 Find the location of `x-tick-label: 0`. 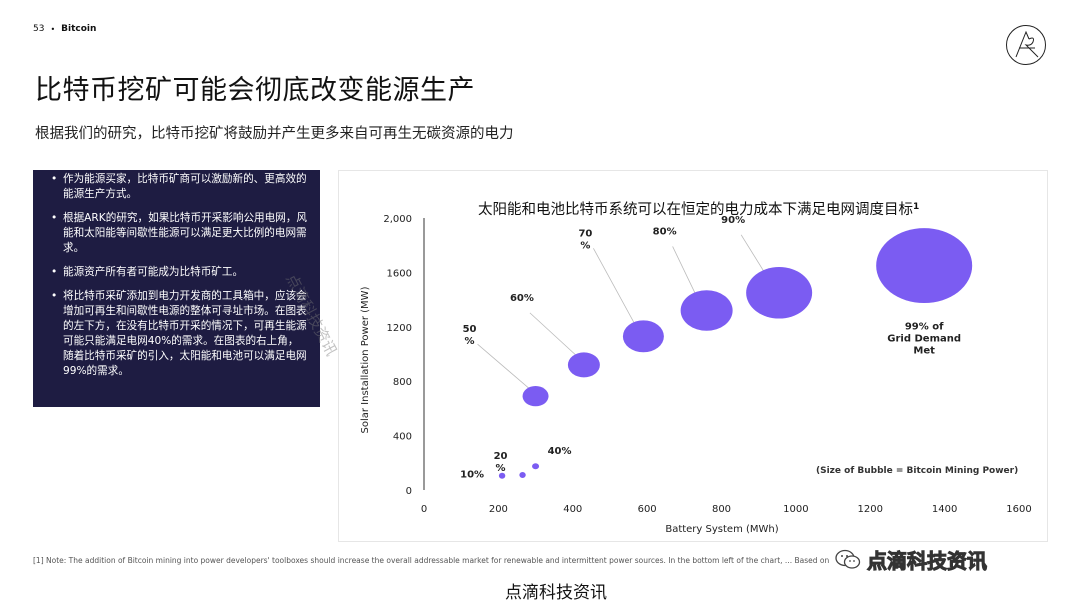

x-tick-label: 0 is located at coordinates (424, 509).